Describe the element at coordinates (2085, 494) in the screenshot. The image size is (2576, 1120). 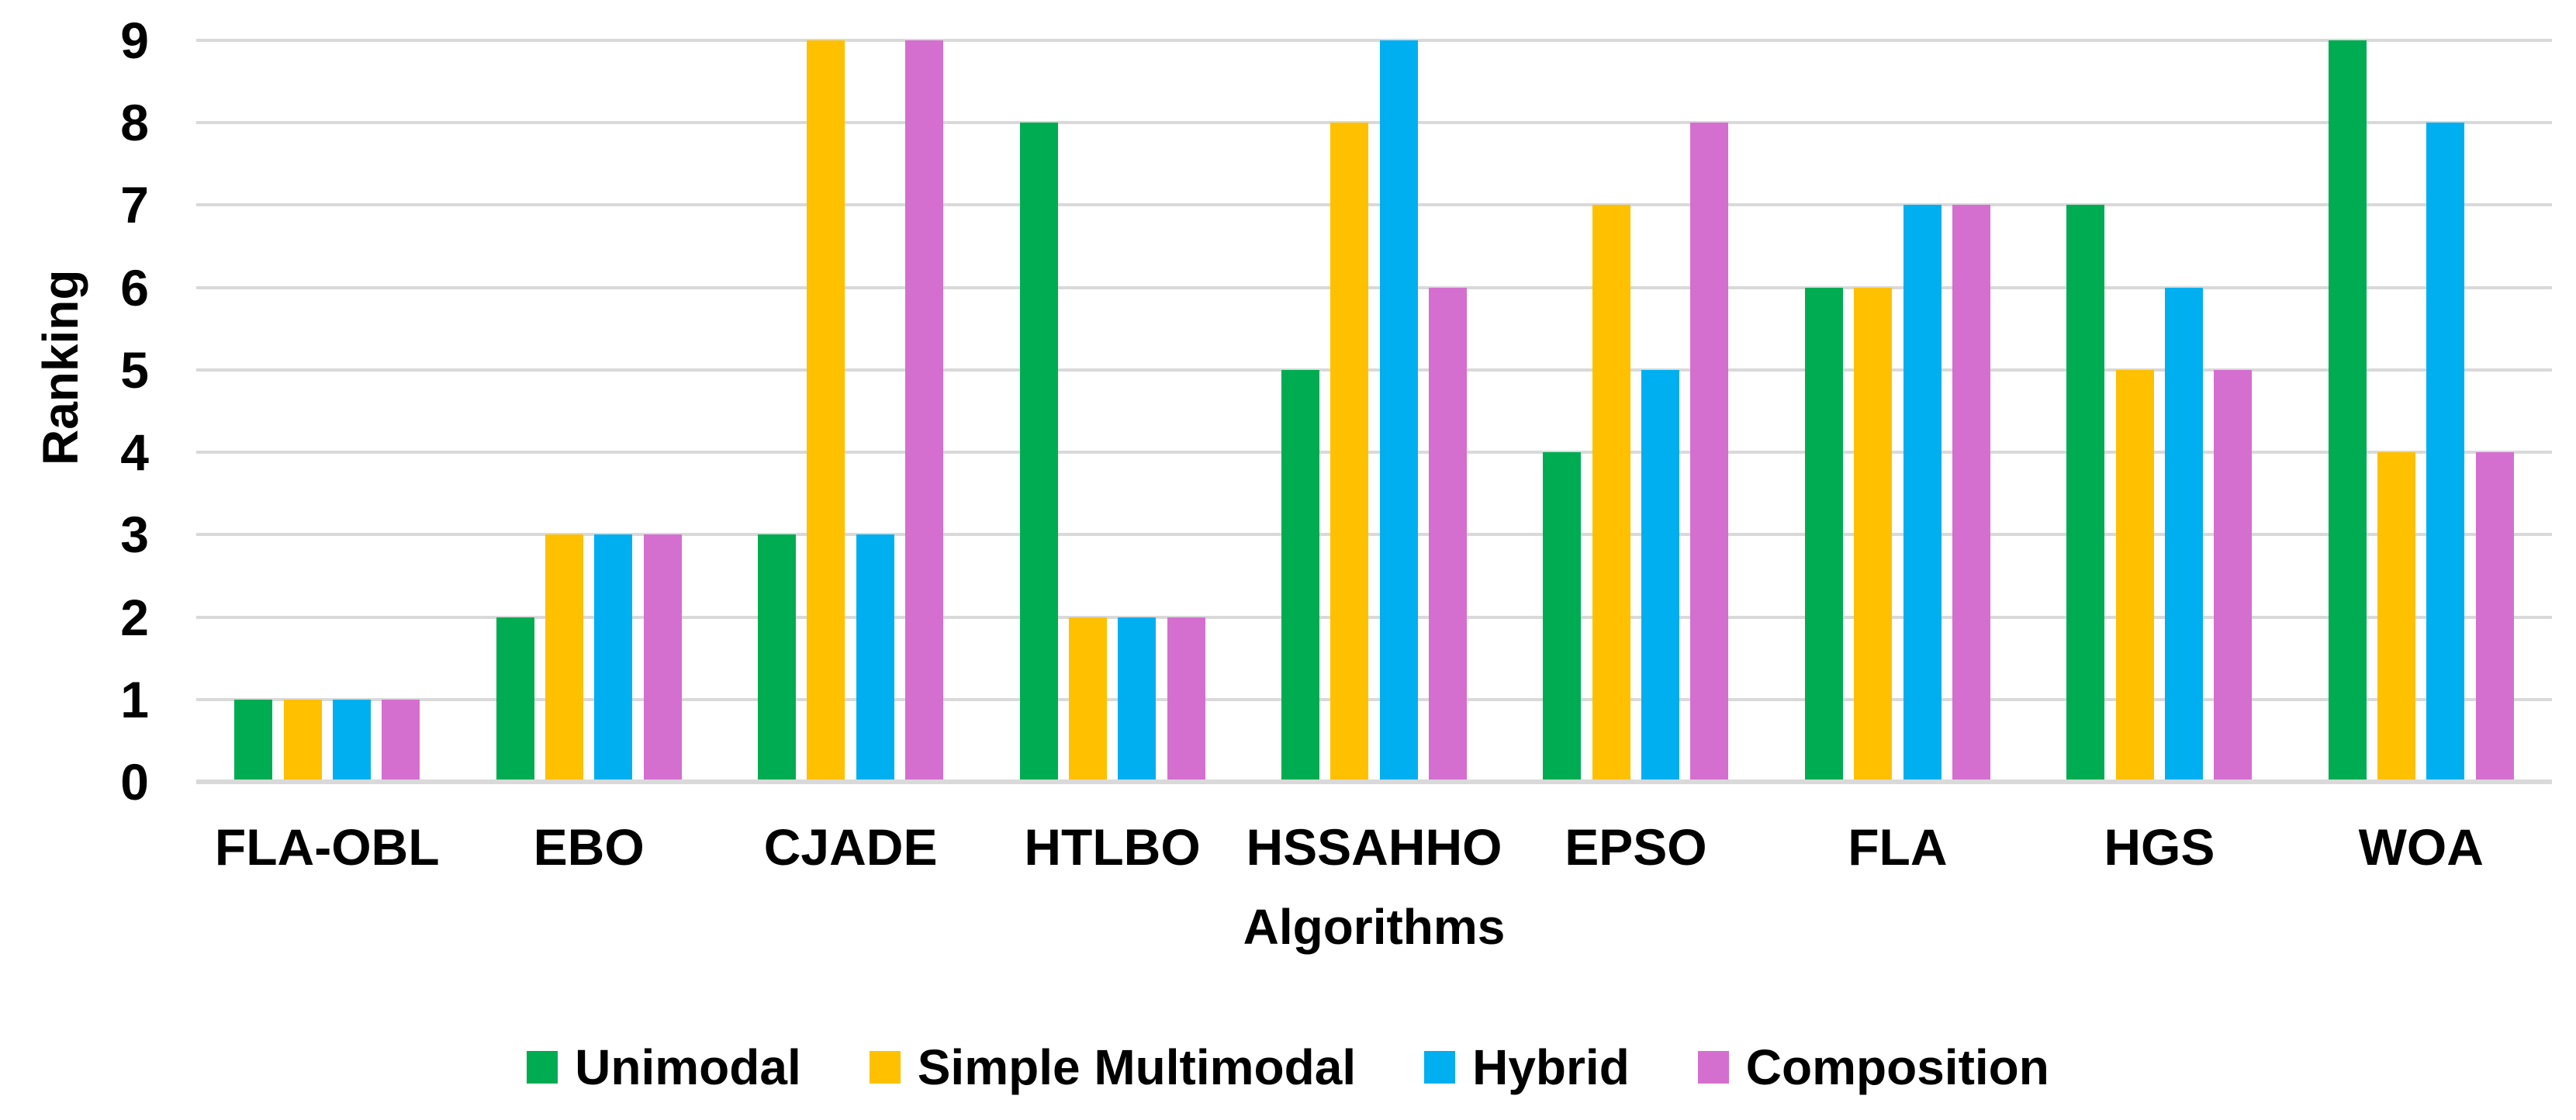
I see `bar-unimodal-hgs` at that location.